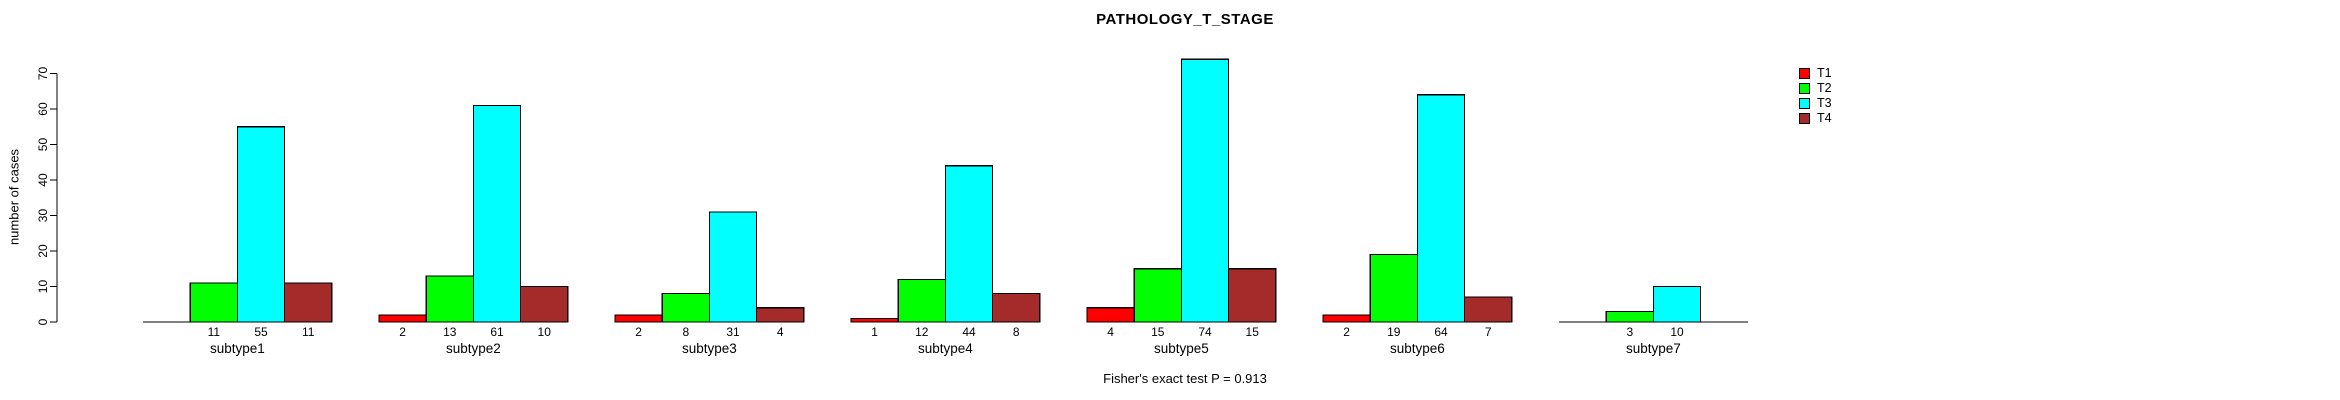 The width and height of the screenshot is (2340, 400). Describe the element at coordinates (1205, 190) in the screenshot. I see `bar-T3-subtype5` at that location.